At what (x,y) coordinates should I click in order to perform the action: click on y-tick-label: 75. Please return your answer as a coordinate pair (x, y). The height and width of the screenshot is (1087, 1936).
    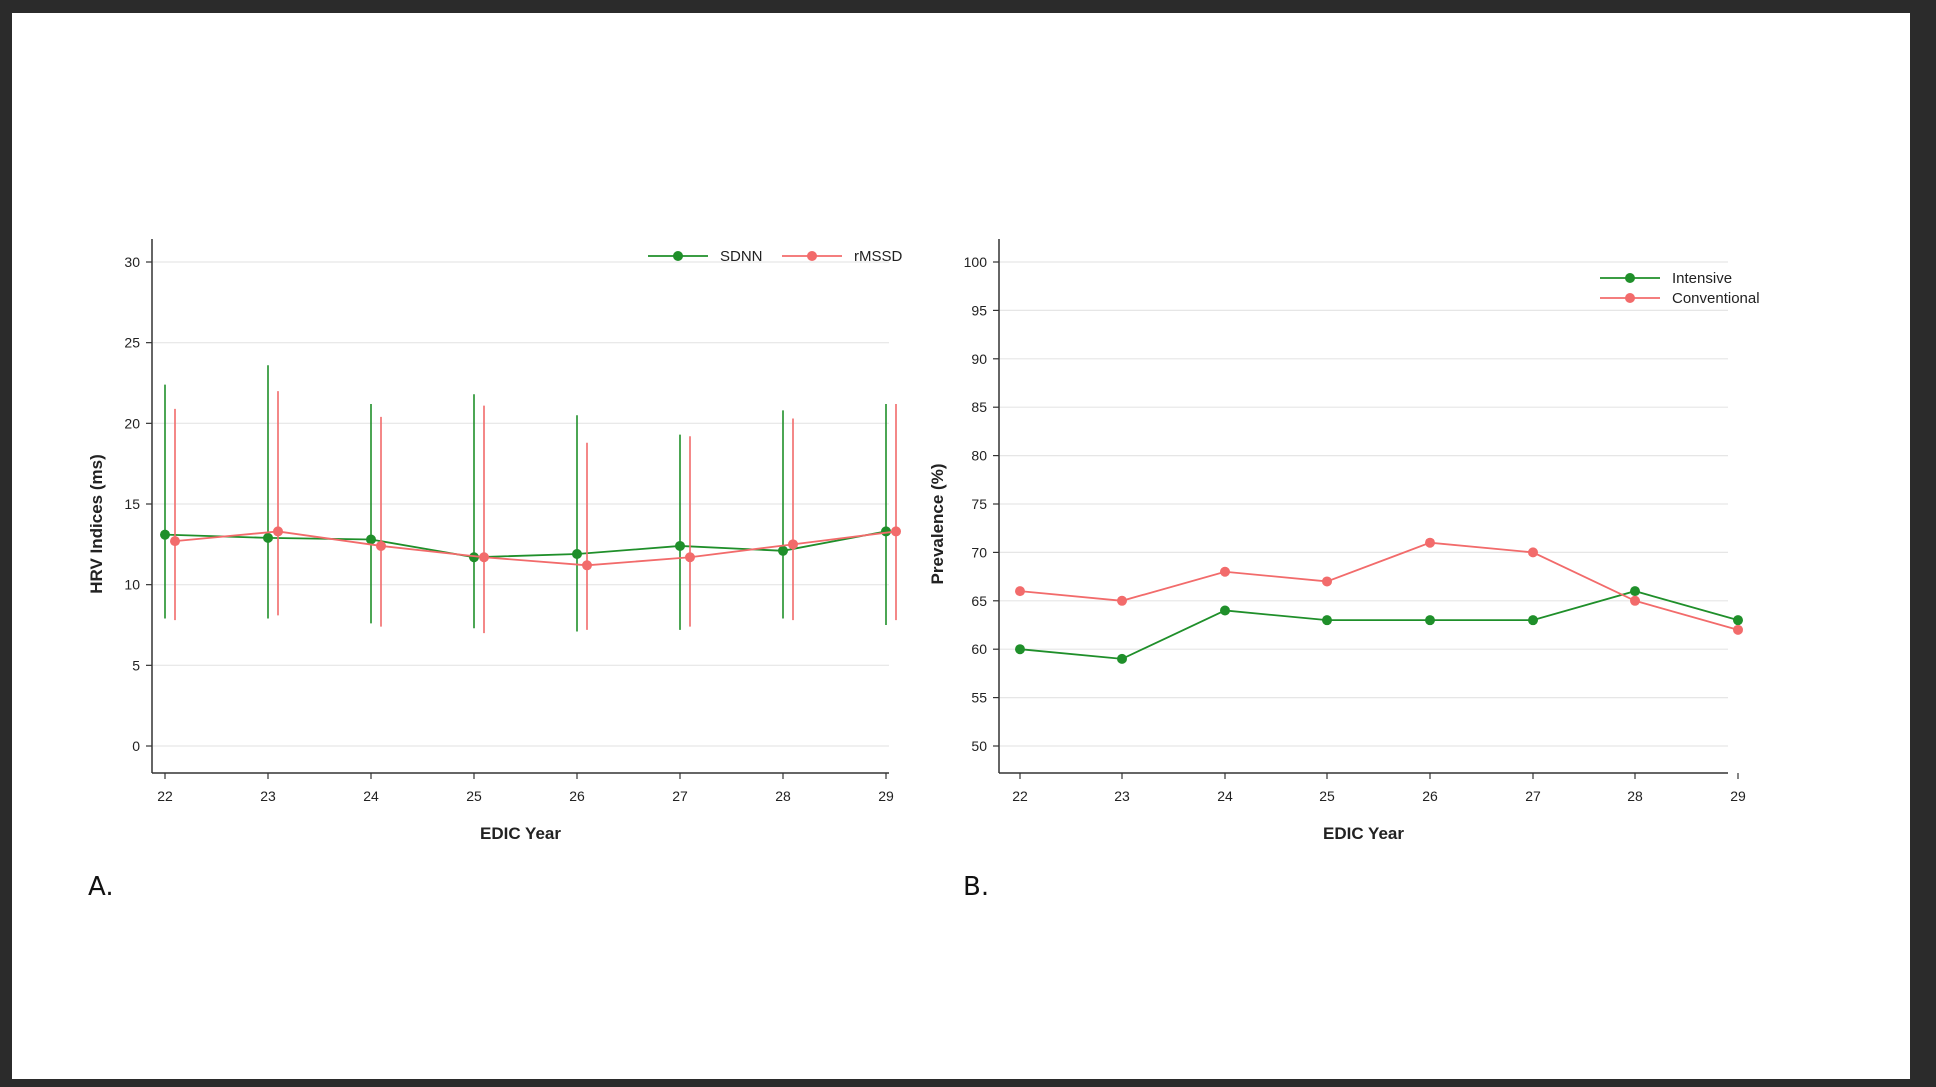
    Looking at the image, I should click on (979, 504).